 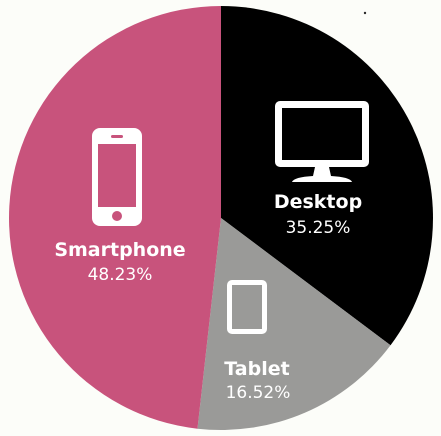 I want to click on tablet-icon, so click(x=247, y=307).